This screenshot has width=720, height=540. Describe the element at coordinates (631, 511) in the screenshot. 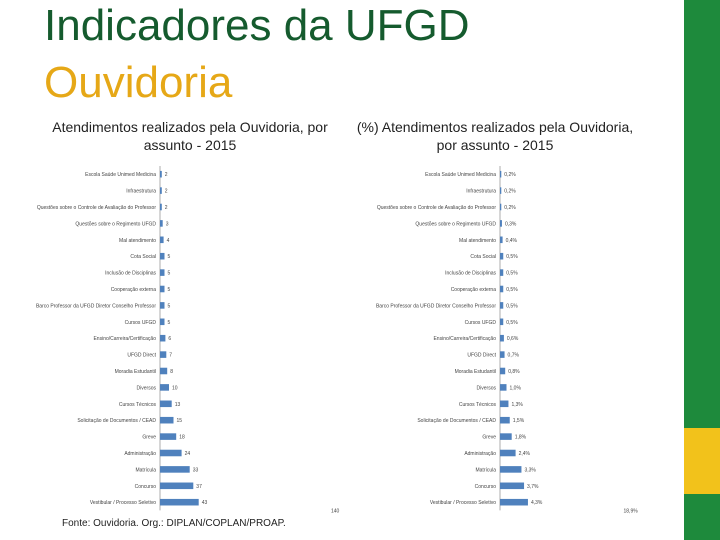

I see `total-label: 18,9%` at that location.